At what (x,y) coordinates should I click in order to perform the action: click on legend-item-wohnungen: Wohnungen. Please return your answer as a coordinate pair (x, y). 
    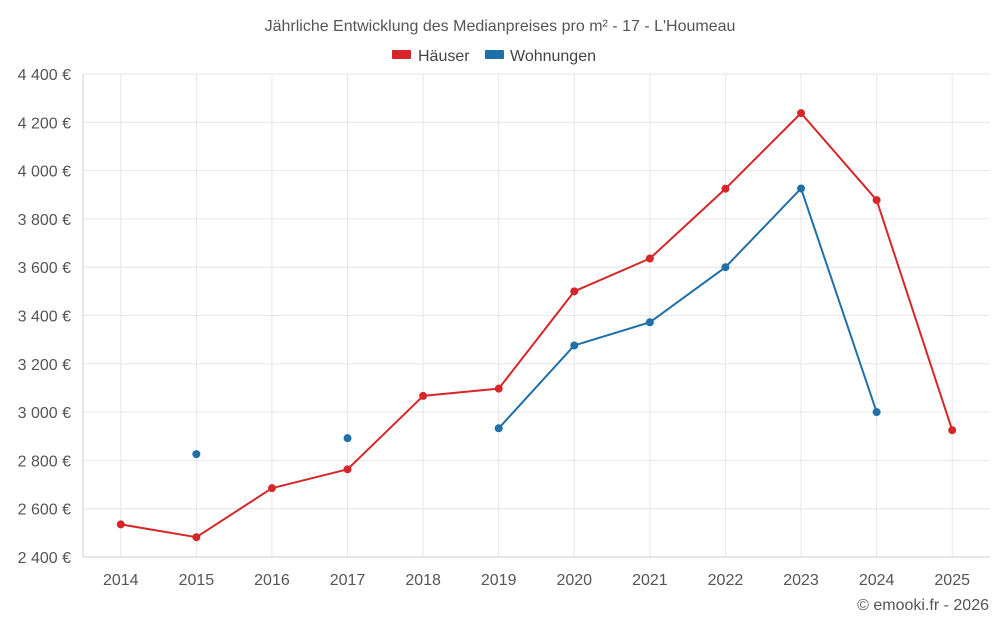
    Looking at the image, I should click on (540, 56).